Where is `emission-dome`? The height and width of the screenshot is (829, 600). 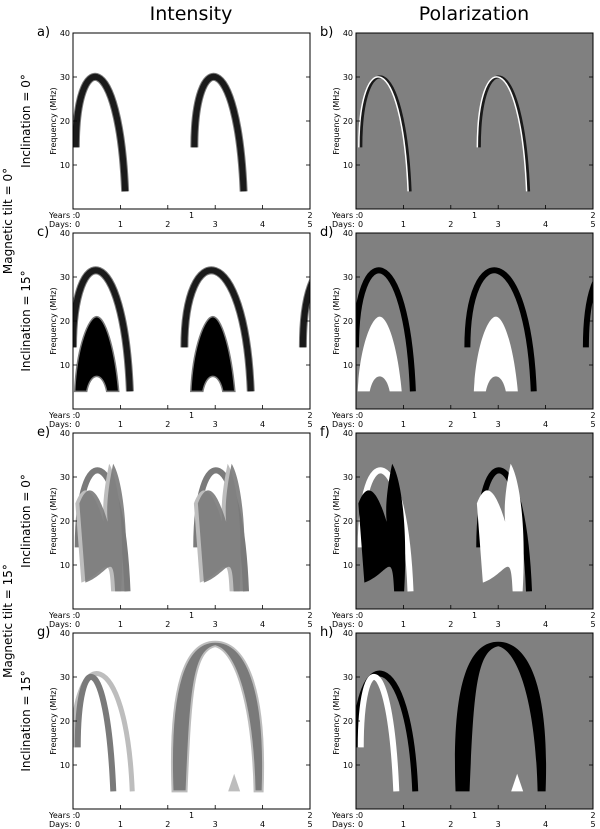
emission-dome is located at coordinates (217, 716).